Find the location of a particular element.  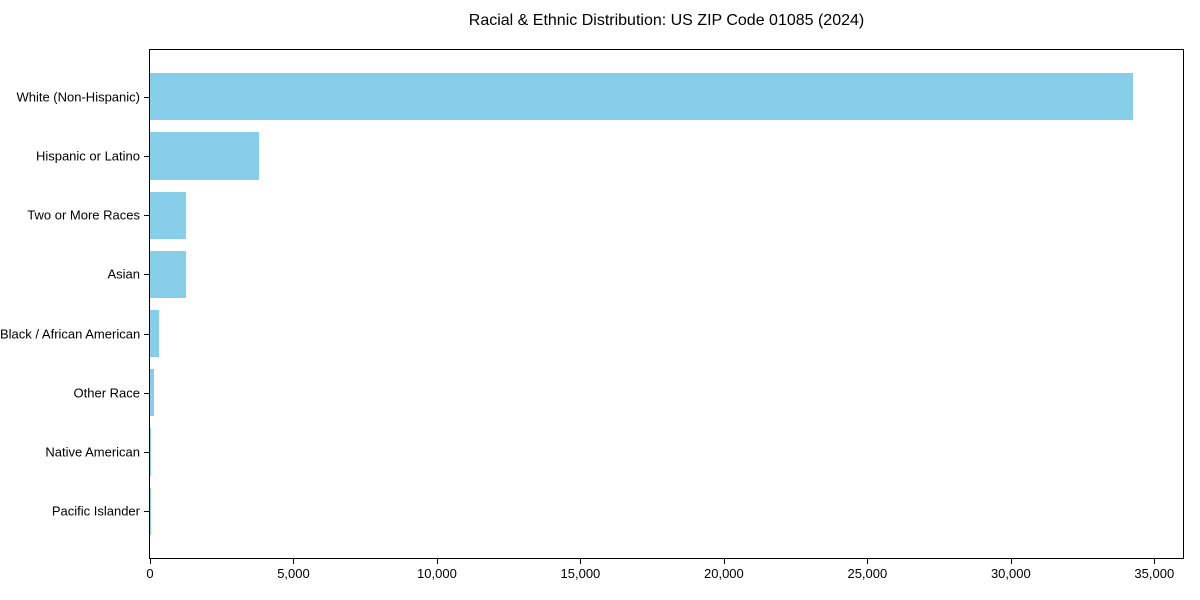

category-label: Other Race is located at coordinates (106, 393).